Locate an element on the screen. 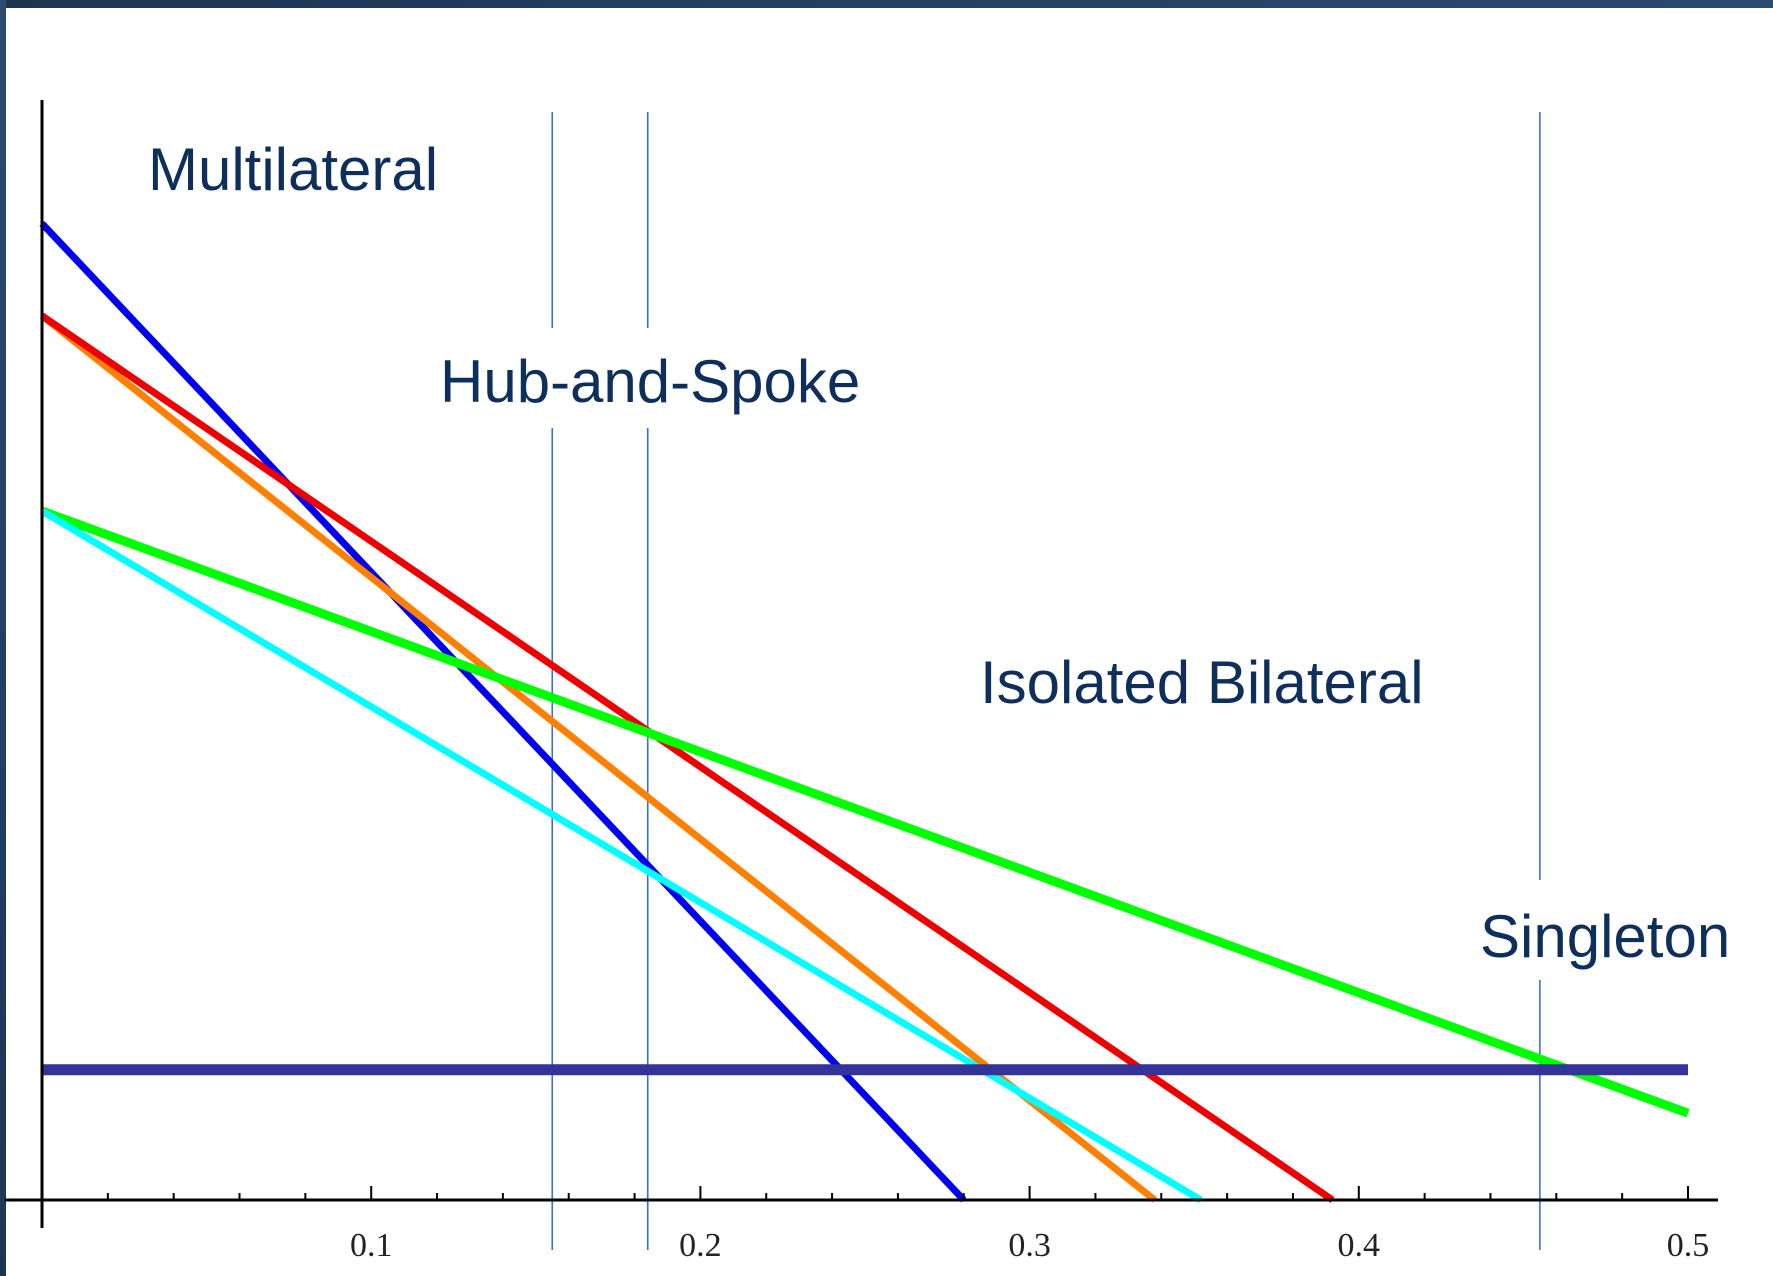 This screenshot has height=1276, width=1773. x-tick-label: 0.2 is located at coordinates (700, 1245).